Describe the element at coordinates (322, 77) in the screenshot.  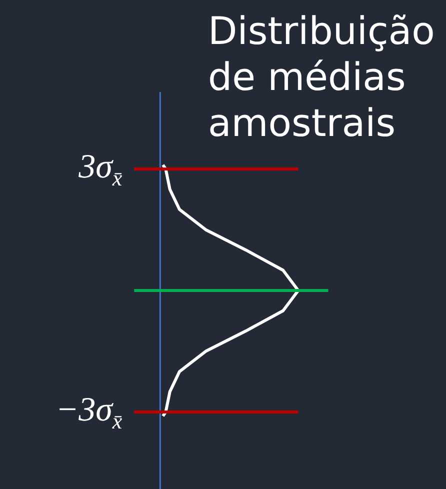
I see `chart-title: Distribuição de médias amostrais` at that location.